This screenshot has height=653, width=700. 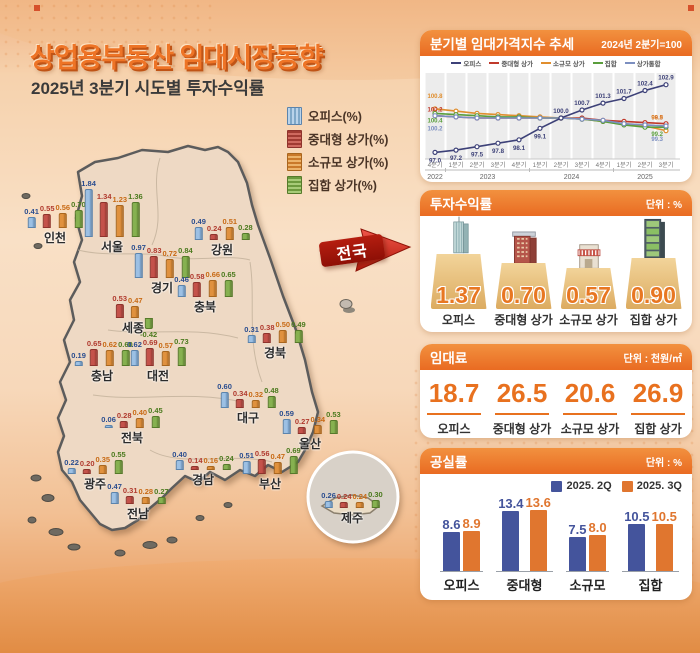 What do you see at coordinates (642, 63) in the screenshot?
I see `legend-entry: 상가통합` at bounding box center [642, 63].